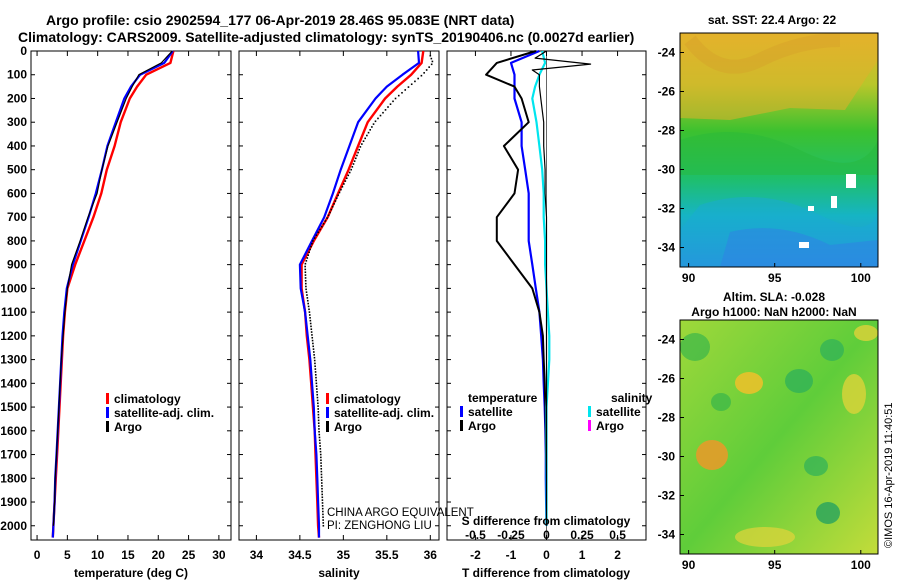 The image size is (900, 580). I want to click on x-tick-label: 15, so click(128, 555).